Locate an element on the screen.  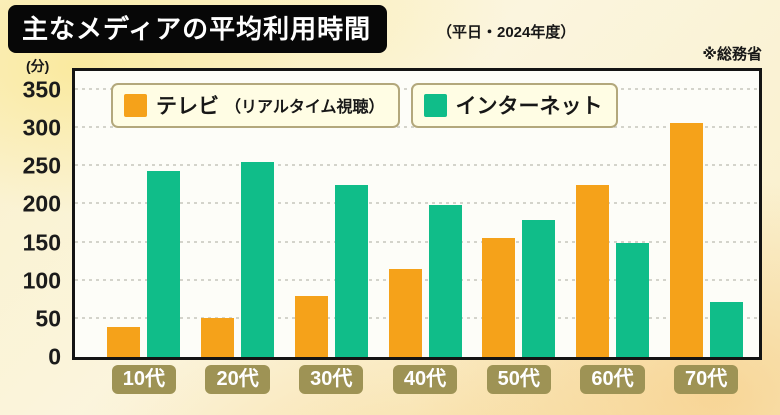
bar-tv-60代 is located at coordinates (592, 271).